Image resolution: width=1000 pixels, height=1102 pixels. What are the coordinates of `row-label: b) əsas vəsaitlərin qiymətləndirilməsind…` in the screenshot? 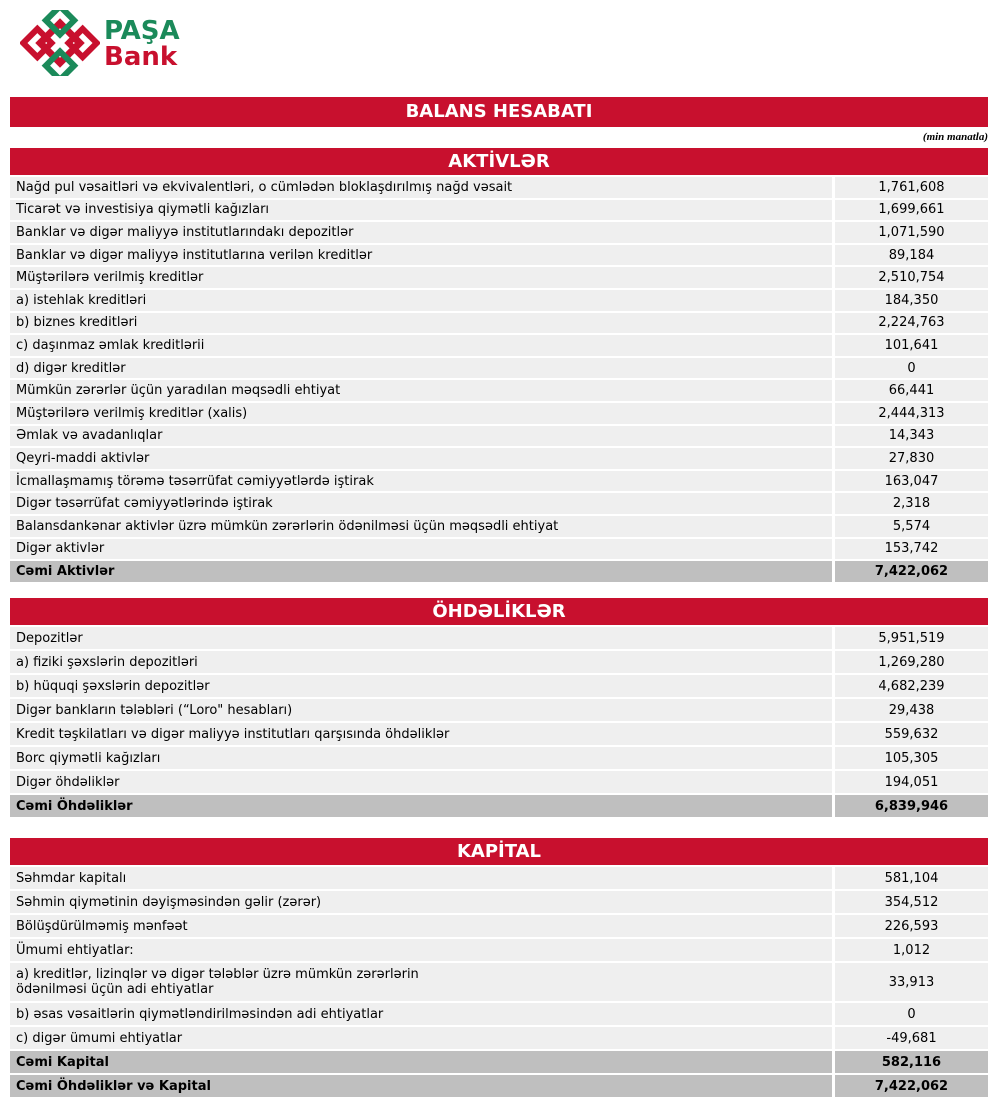 It's located at (200, 1014).